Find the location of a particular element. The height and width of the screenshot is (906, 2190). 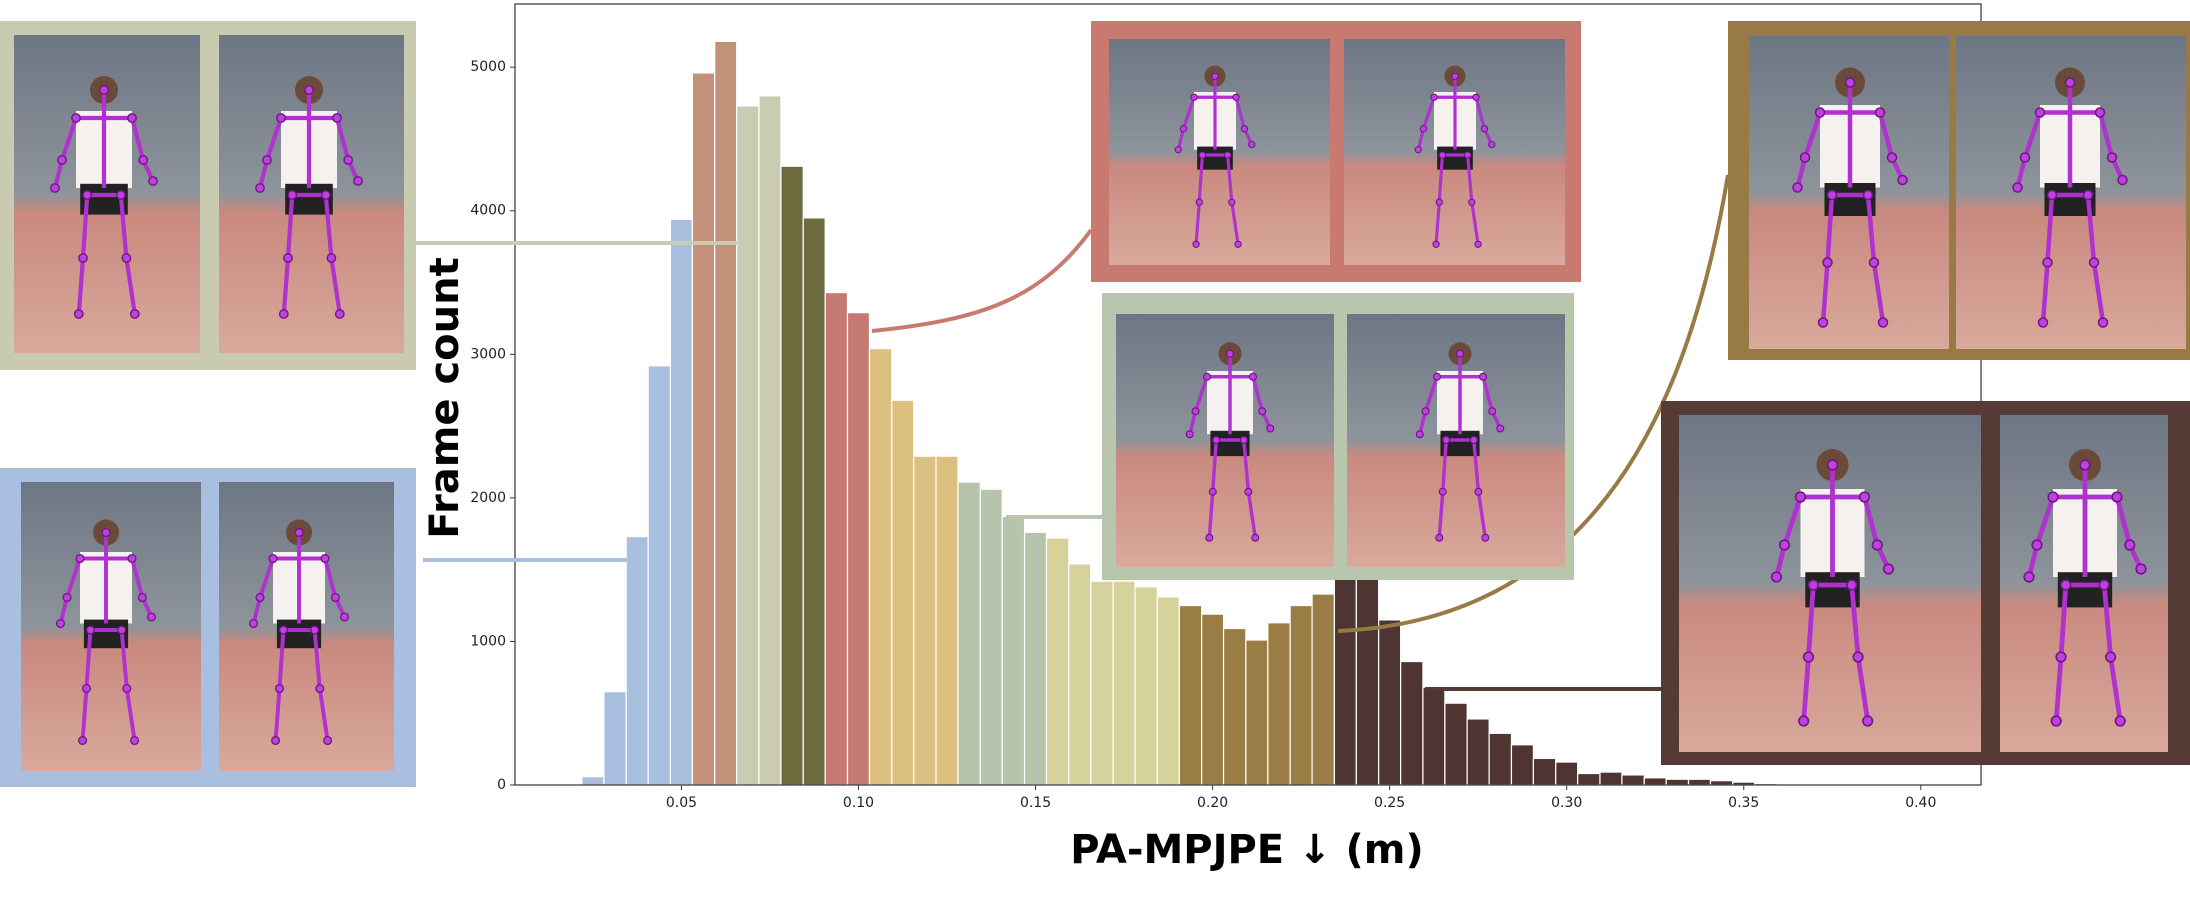

x-tick-label: 0.20 is located at coordinates (1212, 803).